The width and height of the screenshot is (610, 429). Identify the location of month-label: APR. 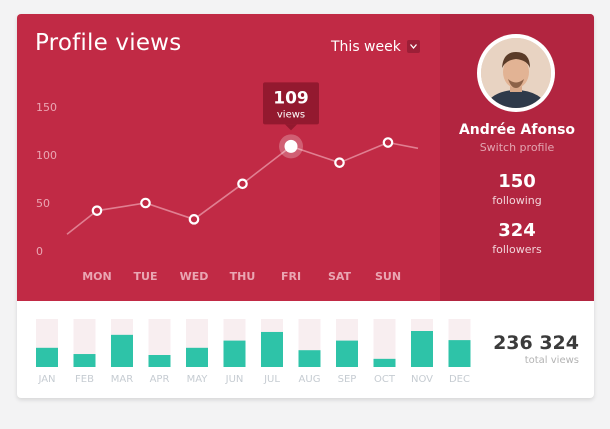
(160, 379).